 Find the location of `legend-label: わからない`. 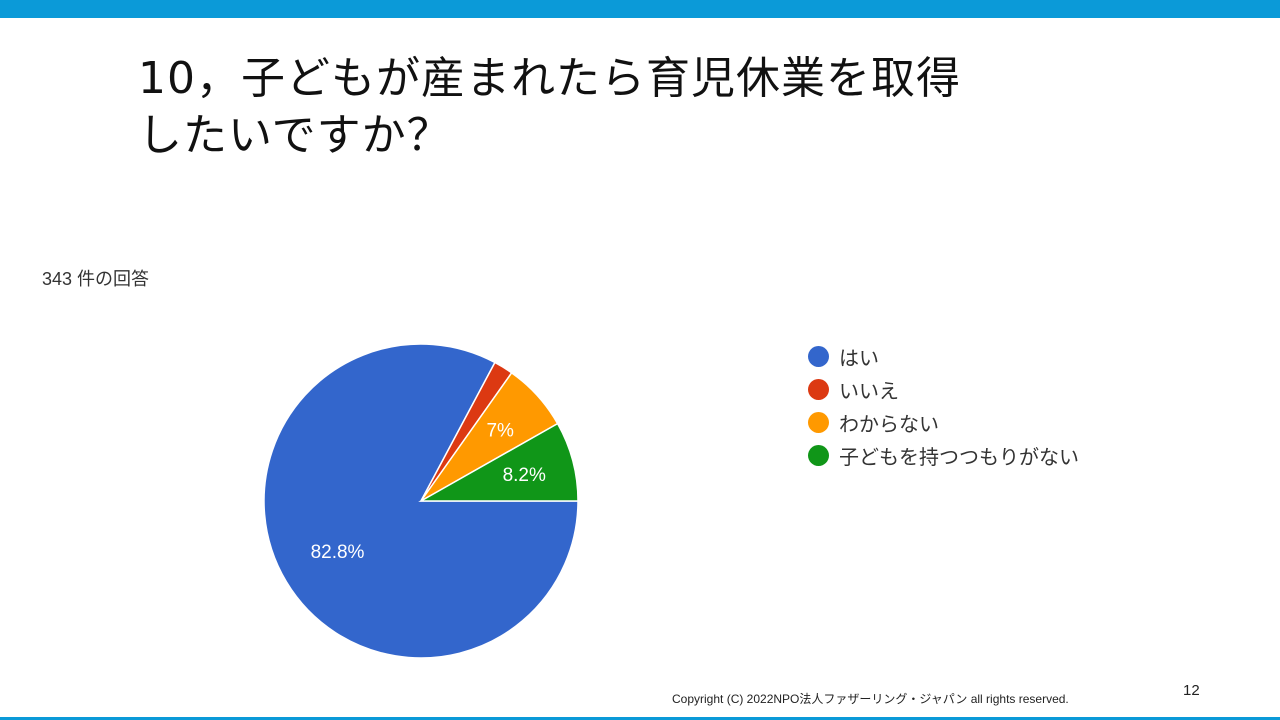

legend-label: わからない is located at coordinates (889, 424).